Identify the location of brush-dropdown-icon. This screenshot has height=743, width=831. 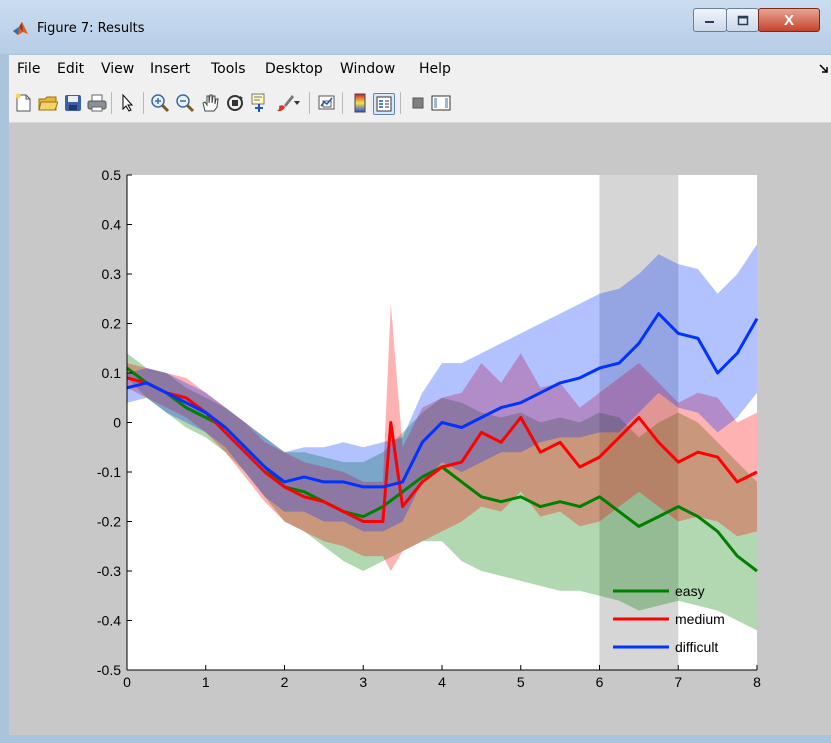
(298, 103).